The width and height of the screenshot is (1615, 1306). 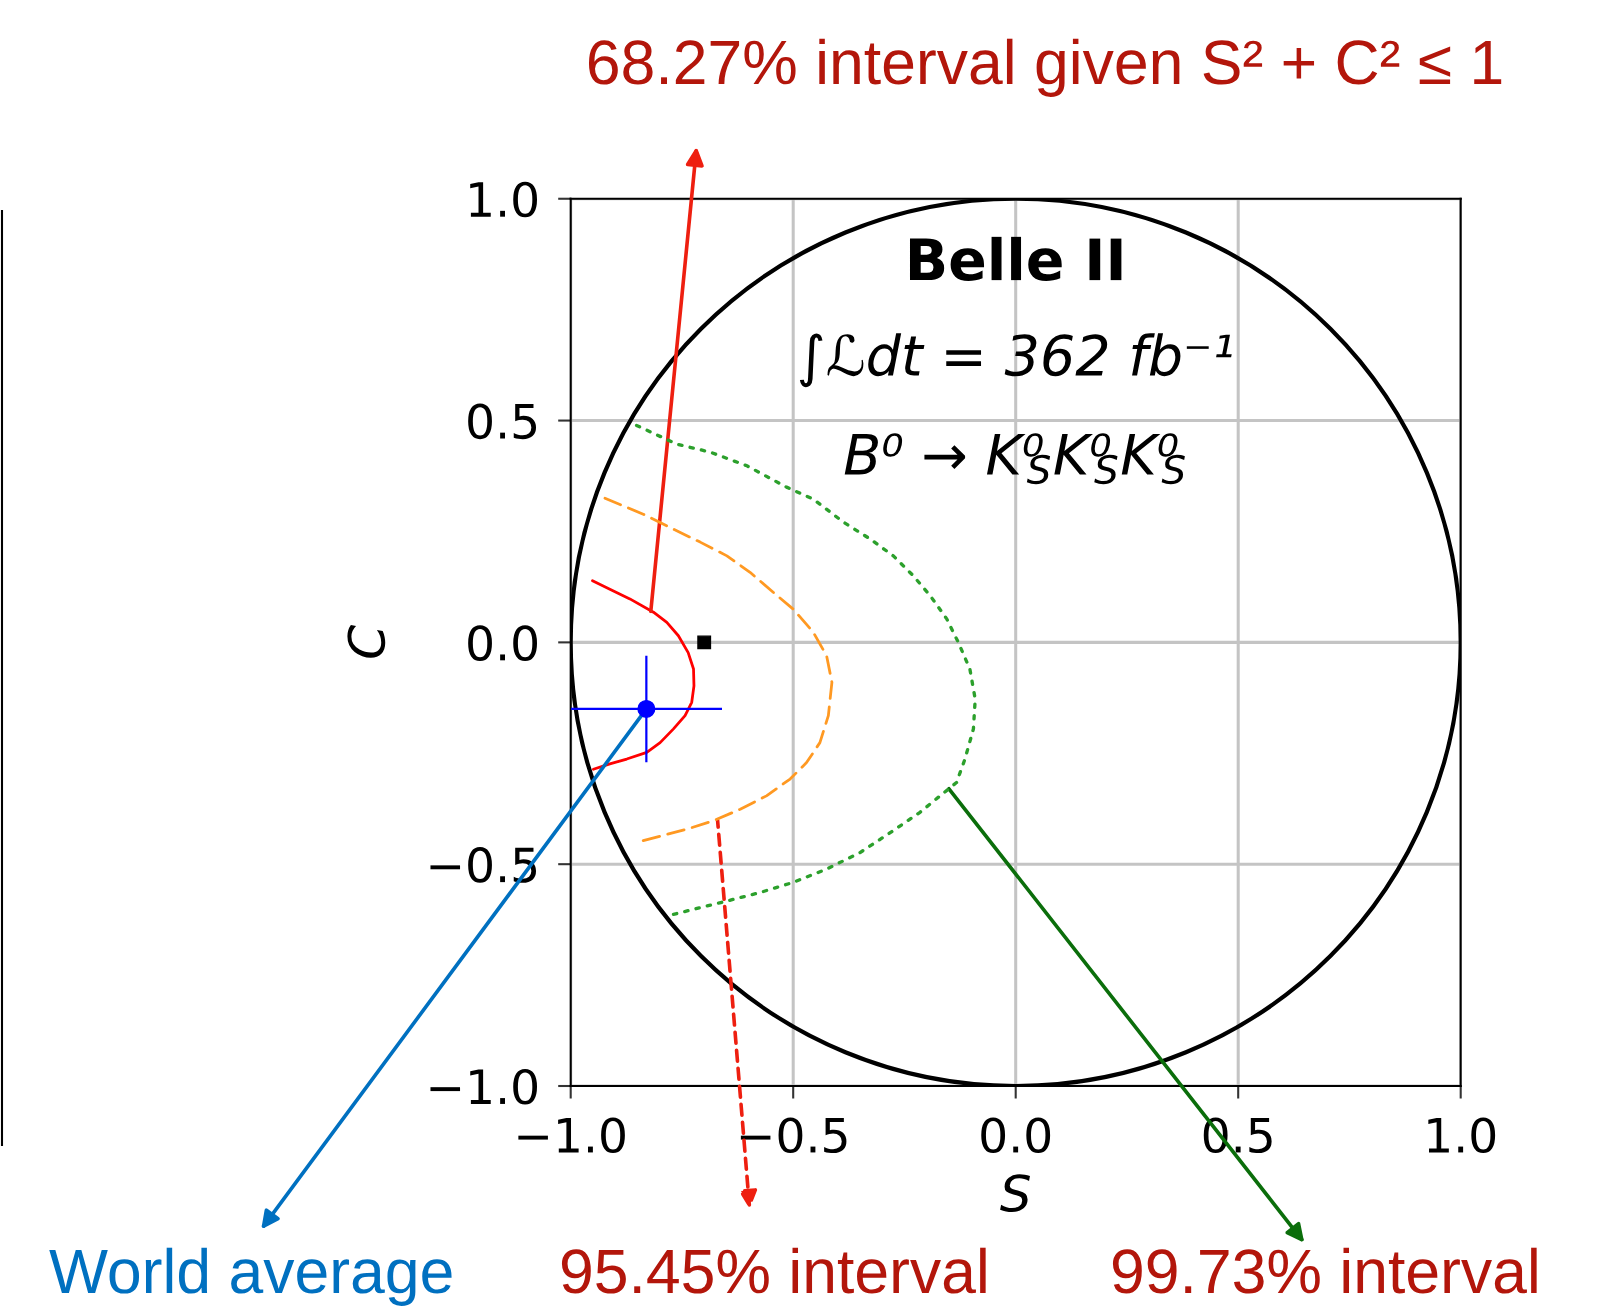 I want to click on x-axis-title: S, so click(x=1015, y=1193).